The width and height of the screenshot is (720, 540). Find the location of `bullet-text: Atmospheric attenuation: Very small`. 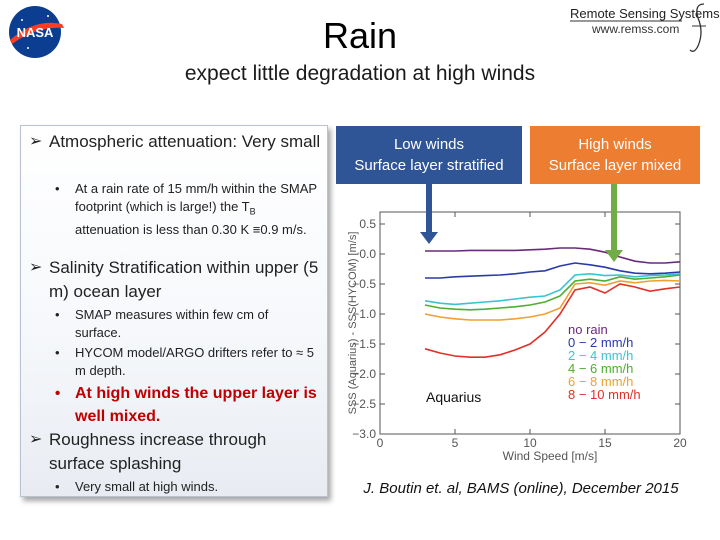

bullet-text: Atmospheric attenuation: Very small is located at coordinates (185, 141).